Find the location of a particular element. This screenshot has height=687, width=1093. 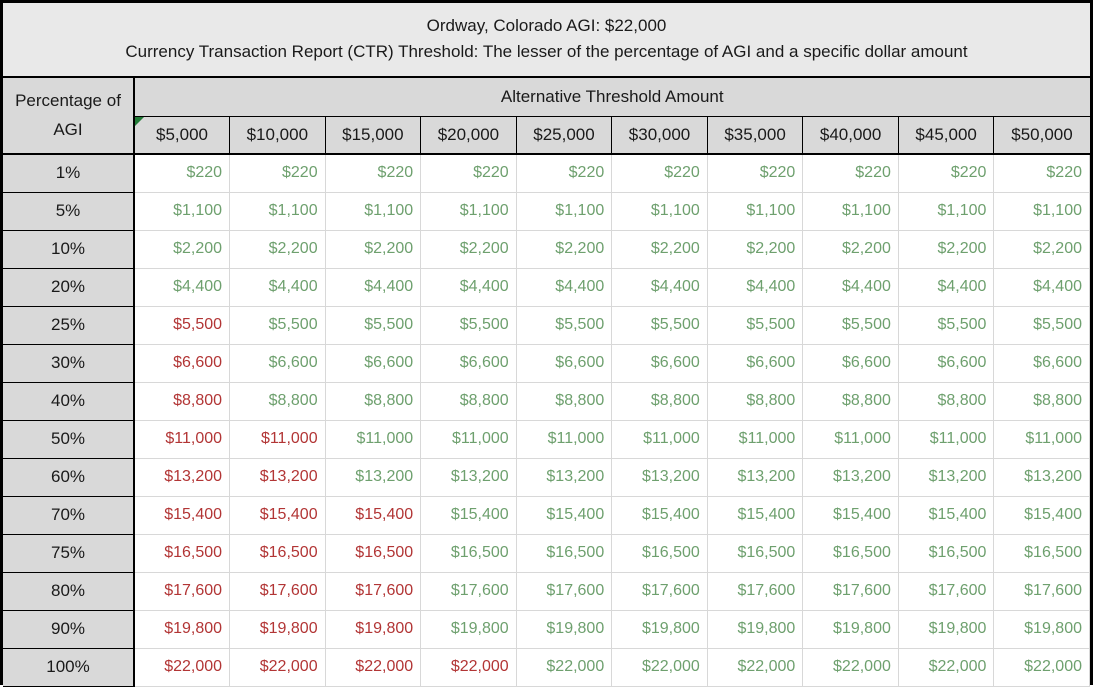

cell-60pct-col8: $13,200 is located at coordinates (850, 477).